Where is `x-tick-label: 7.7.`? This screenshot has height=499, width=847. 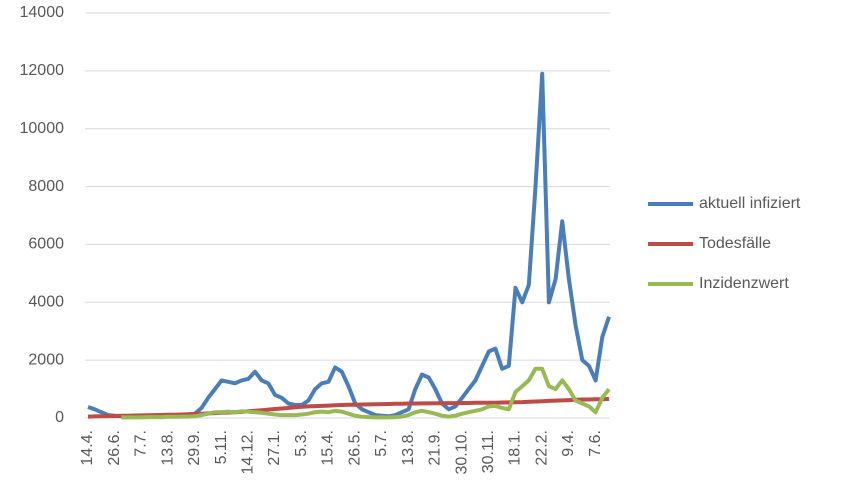
x-tick-label: 7.7. is located at coordinates (141, 443).